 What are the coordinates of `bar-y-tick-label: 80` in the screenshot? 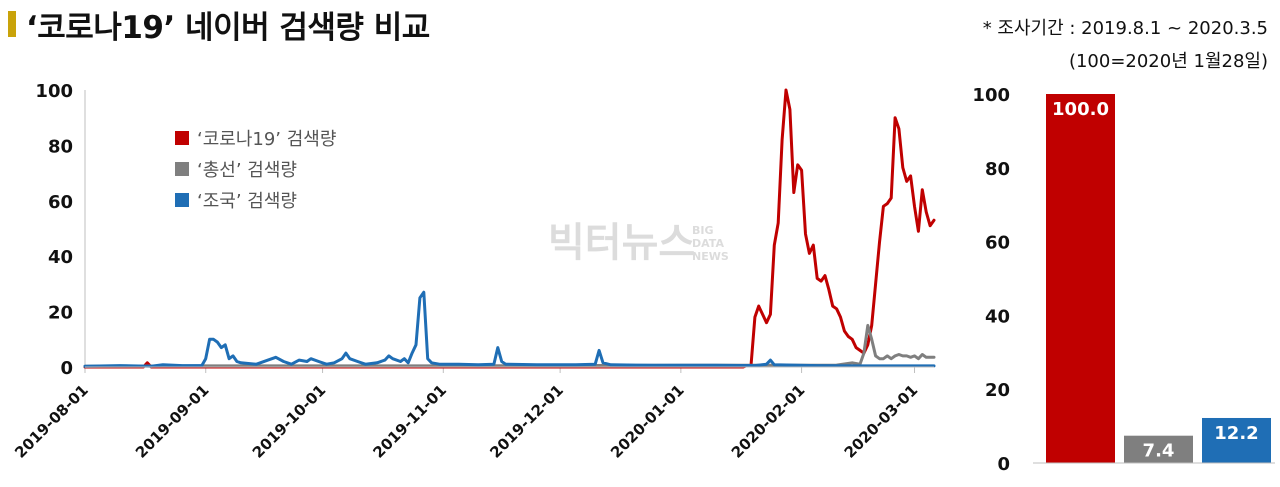 It's located at (997, 169).